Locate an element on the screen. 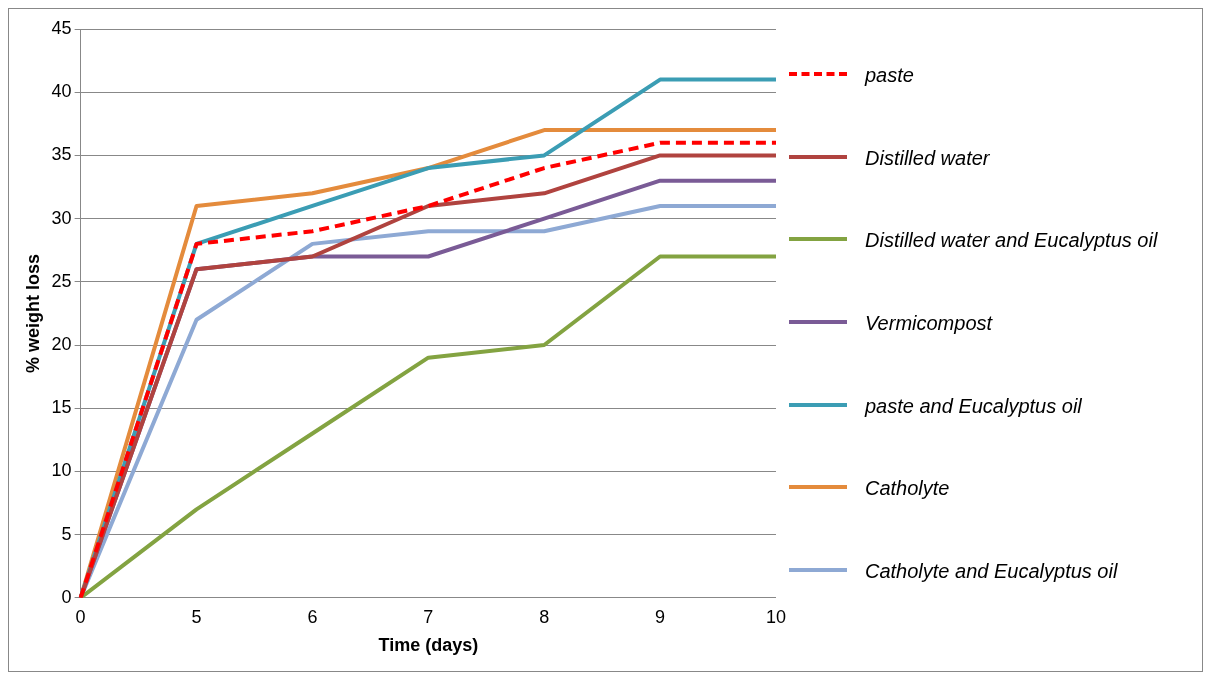 This screenshot has width=1213, height=682. x-tick-label: 8 is located at coordinates (544, 616).